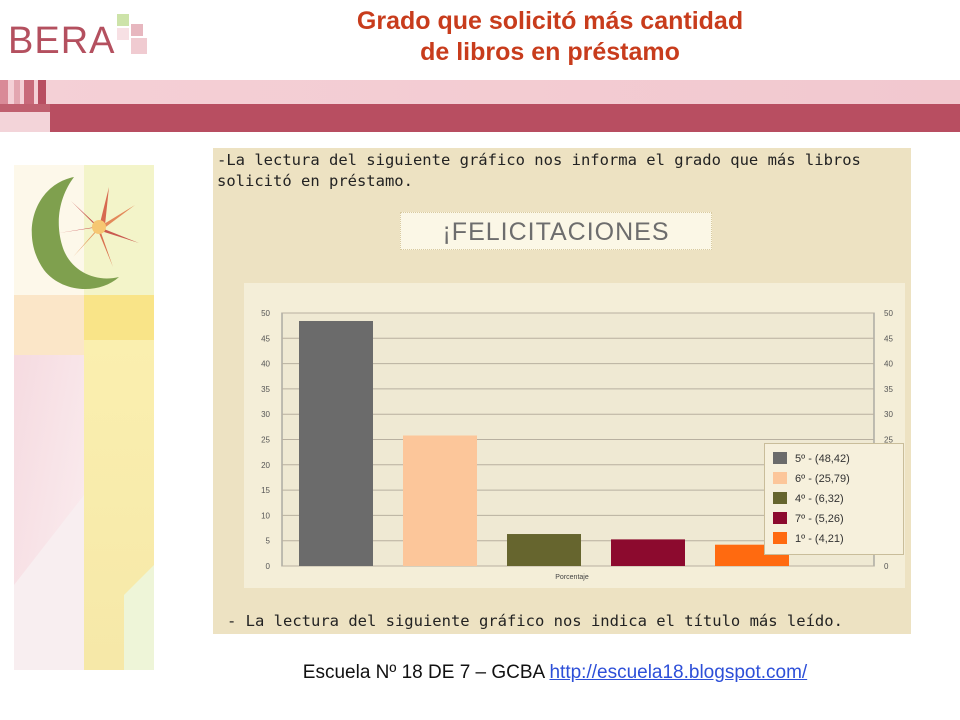 This screenshot has height=720, width=960. I want to click on logo-squares-decoration, so click(133, 36).